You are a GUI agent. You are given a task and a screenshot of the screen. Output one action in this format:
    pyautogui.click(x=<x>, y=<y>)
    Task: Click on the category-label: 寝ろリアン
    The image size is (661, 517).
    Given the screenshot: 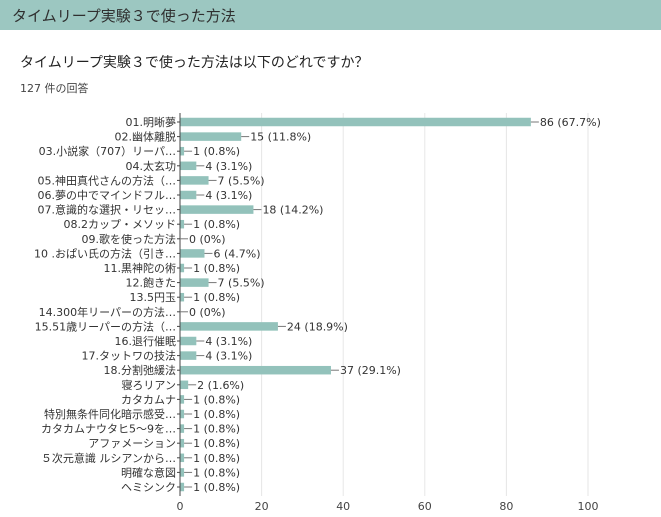 What is the action you would take?
    pyautogui.click(x=148, y=385)
    